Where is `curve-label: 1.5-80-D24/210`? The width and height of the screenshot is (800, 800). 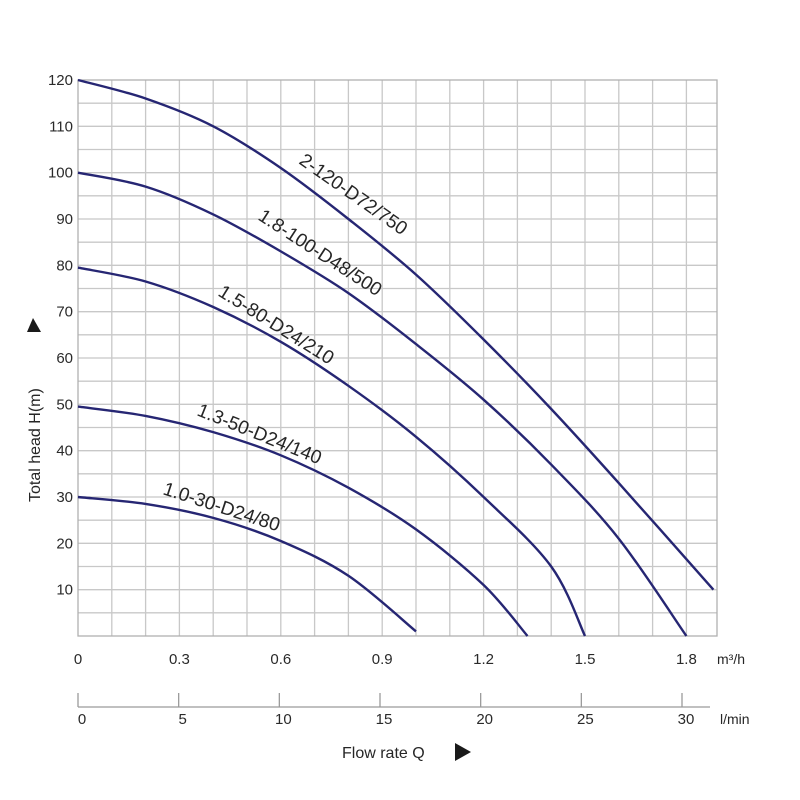 curve-label: 1.5-80-D24/210 is located at coordinates (275, 325).